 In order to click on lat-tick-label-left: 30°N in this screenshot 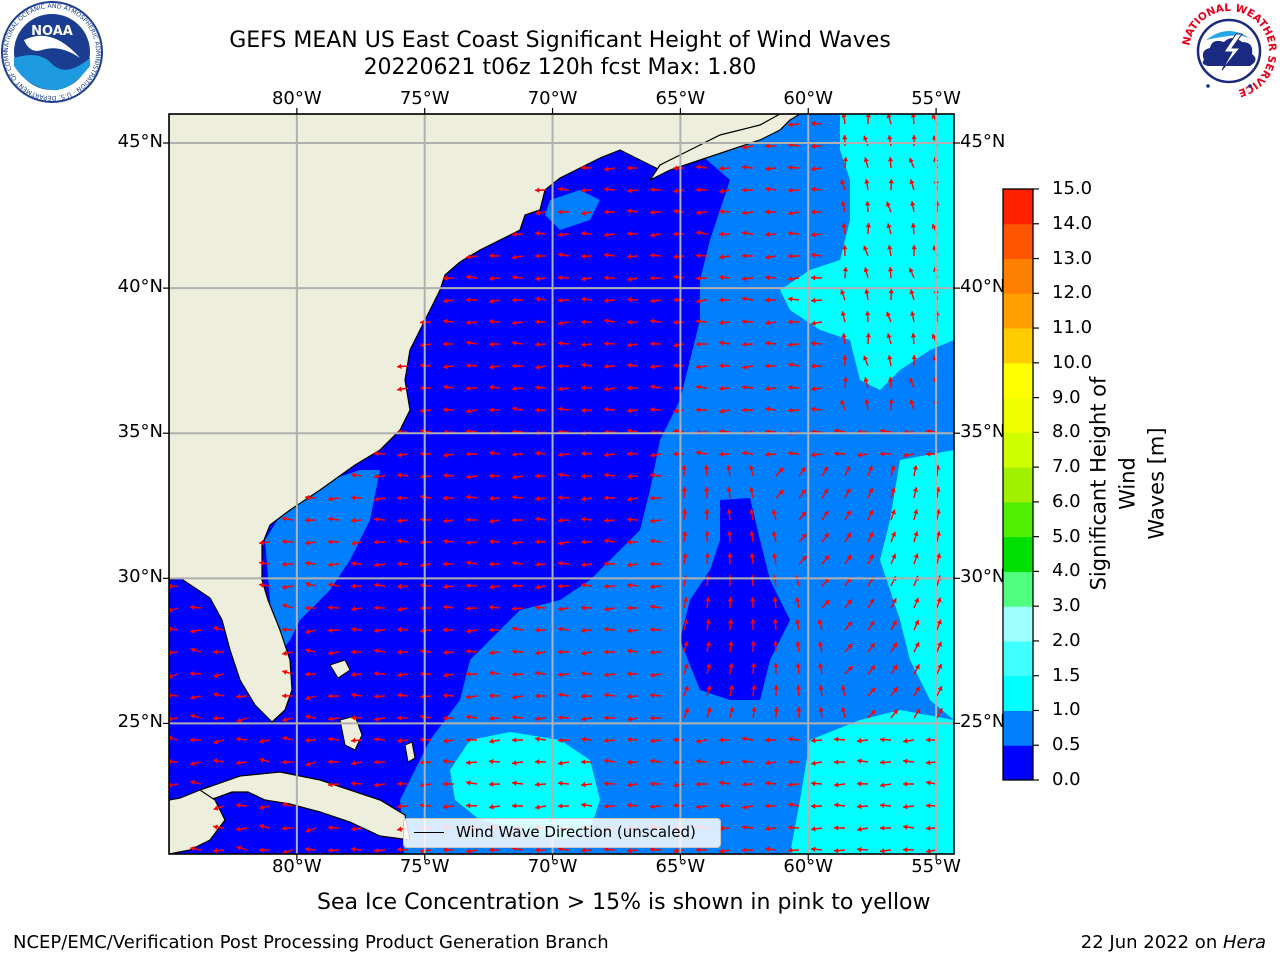, I will do `click(140, 577)`.